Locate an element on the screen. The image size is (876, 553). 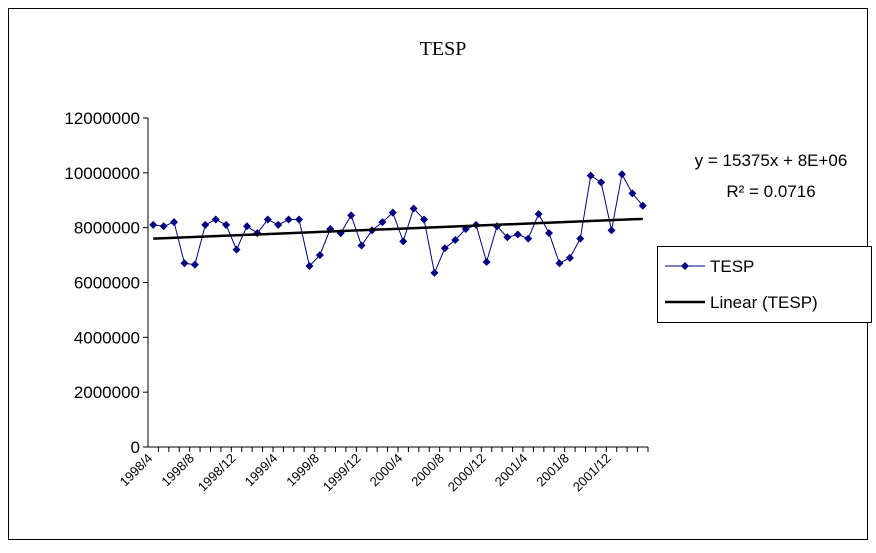
y-tick-label: 10000000 is located at coordinates (102, 173).